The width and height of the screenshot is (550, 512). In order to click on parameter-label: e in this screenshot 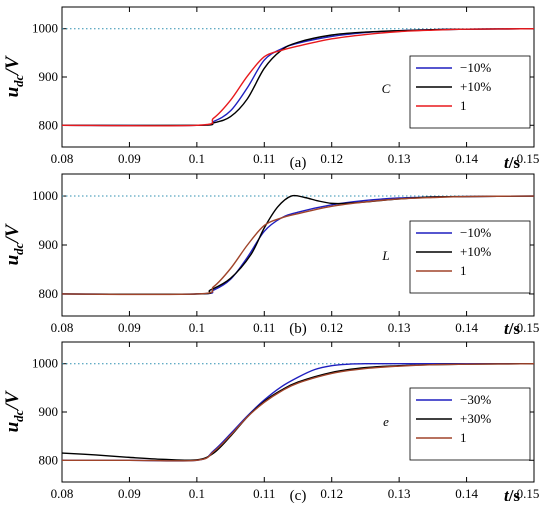, I will do `click(386, 421)`.